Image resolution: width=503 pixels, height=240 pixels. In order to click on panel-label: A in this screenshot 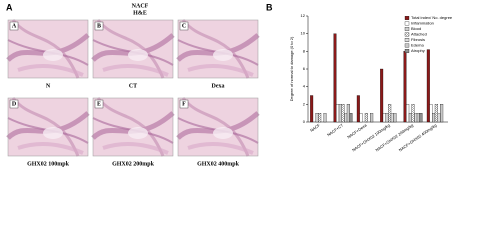, I will do `click(9, 7)`.